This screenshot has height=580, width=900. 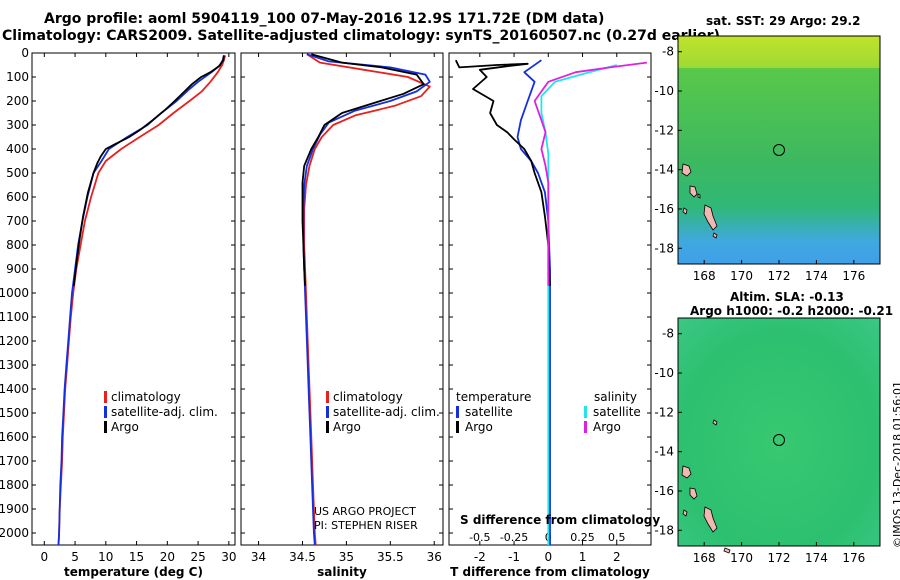 I want to click on sst-map-warm-band, so click(x=779, y=52).